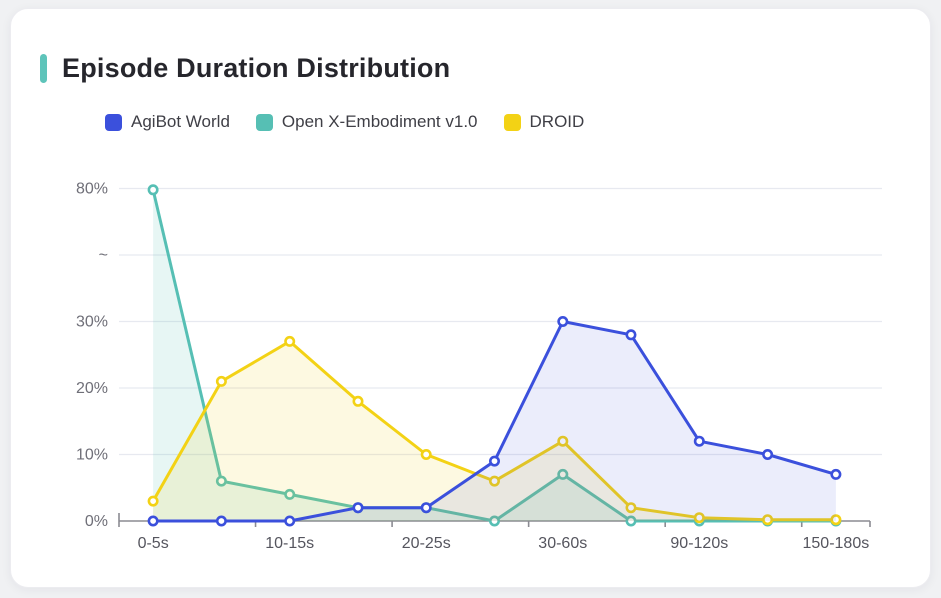 The width and height of the screenshot is (941, 598). I want to click on page-title: Episode Duration Distribution, so click(256, 68).